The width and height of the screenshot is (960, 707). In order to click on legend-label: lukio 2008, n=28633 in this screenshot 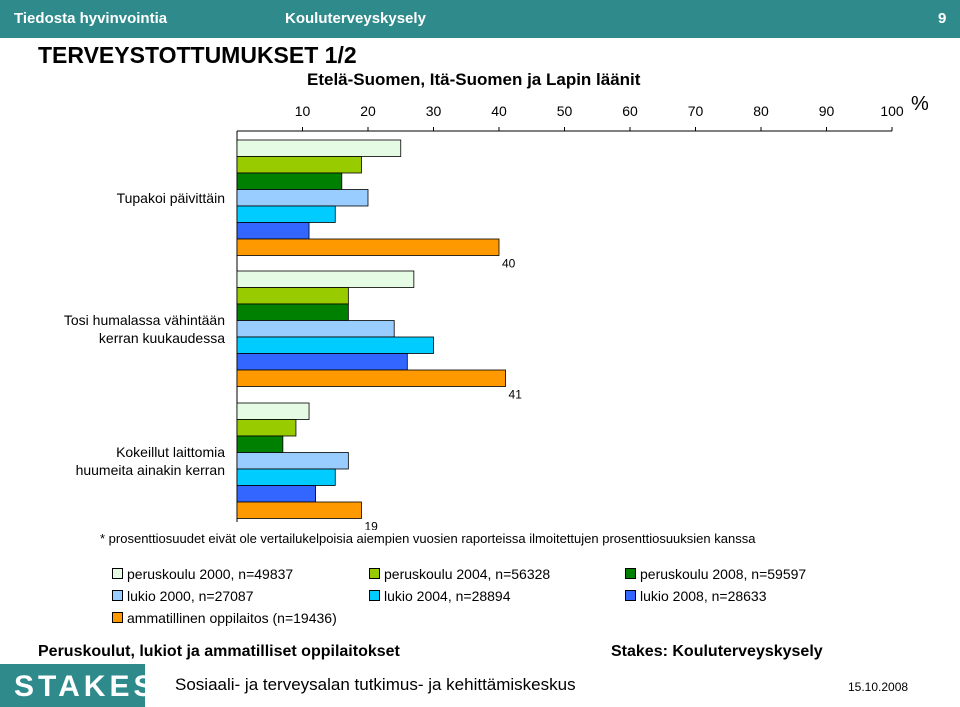, I will do `click(703, 596)`.